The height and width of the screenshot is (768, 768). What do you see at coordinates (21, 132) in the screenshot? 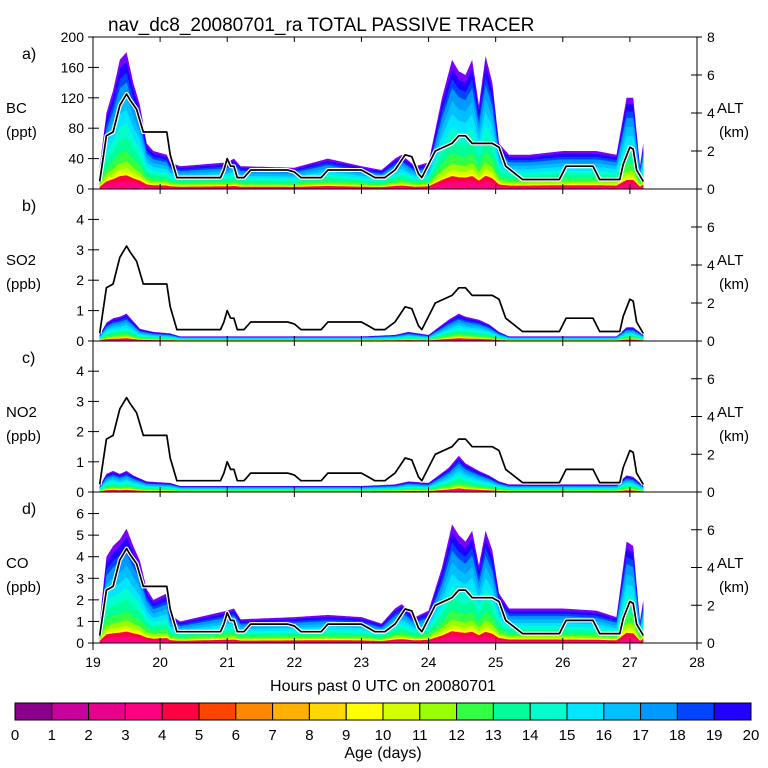
I see `species-unit: (ppt)` at bounding box center [21, 132].